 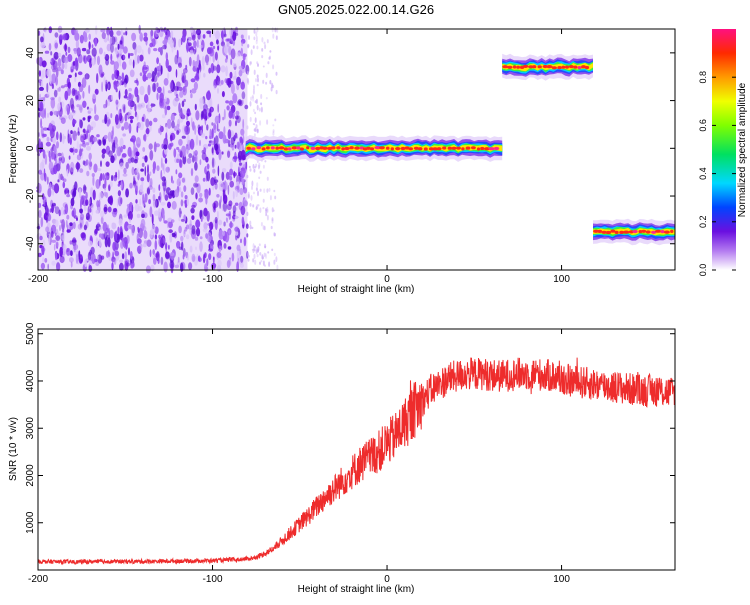 What do you see at coordinates (13, 449) in the screenshot?
I see `snr-y-axis-label: SNR (10 * v/v)` at bounding box center [13, 449].